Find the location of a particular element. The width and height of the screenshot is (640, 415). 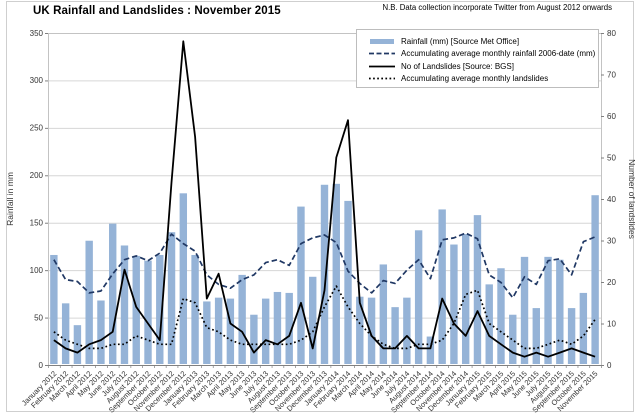

right-axis-tick-label: 50 is located at coordinates (611, 157).